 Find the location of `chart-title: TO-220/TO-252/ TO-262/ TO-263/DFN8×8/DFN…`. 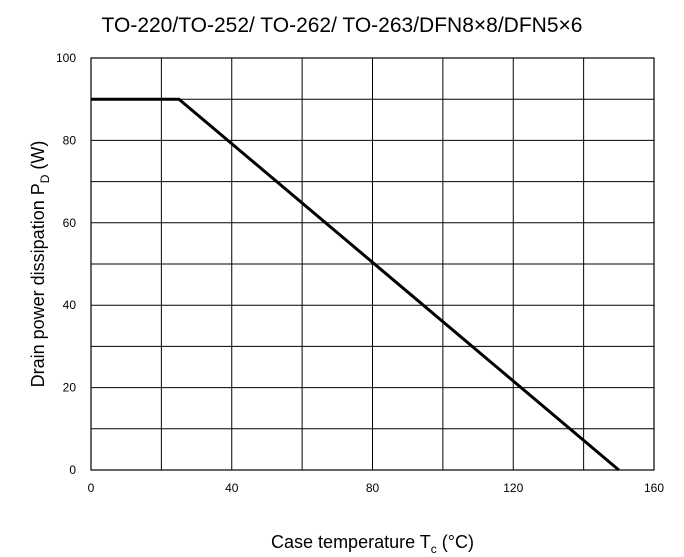

chart-title: TO-220/TO-252/ TO-262/ TO-263/DFN8×8/DFN… is located at coordinates (342, 25).